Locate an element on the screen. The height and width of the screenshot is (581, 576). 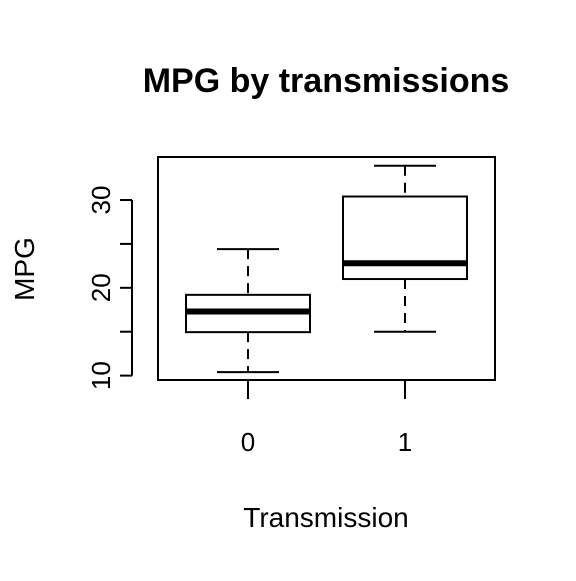
iqr-box is located at coordinates (405, 238).